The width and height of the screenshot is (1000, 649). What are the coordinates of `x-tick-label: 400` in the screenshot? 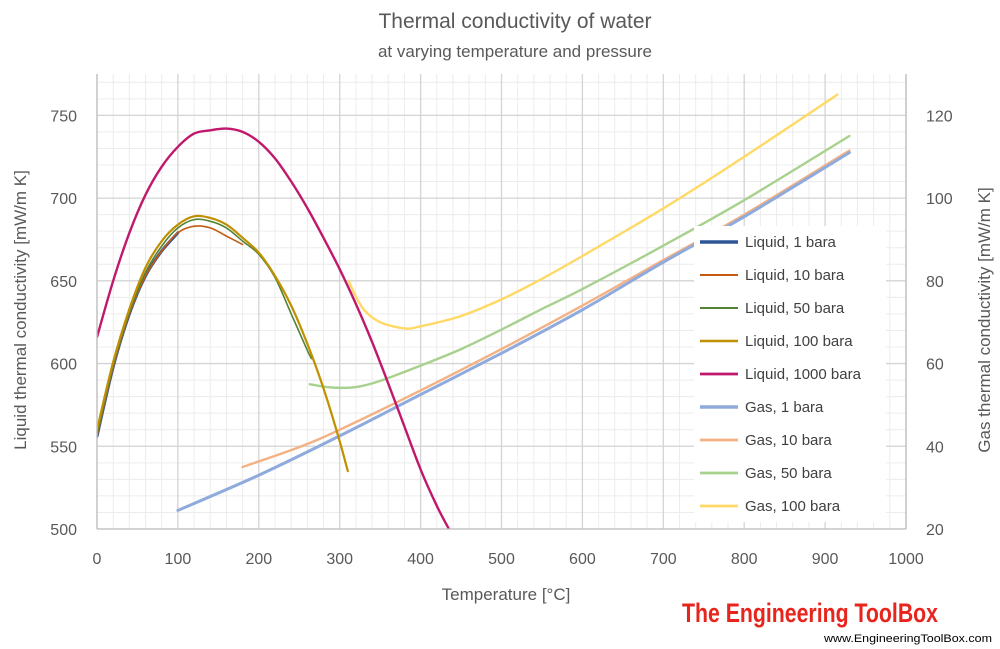 It's located at (420, 559).